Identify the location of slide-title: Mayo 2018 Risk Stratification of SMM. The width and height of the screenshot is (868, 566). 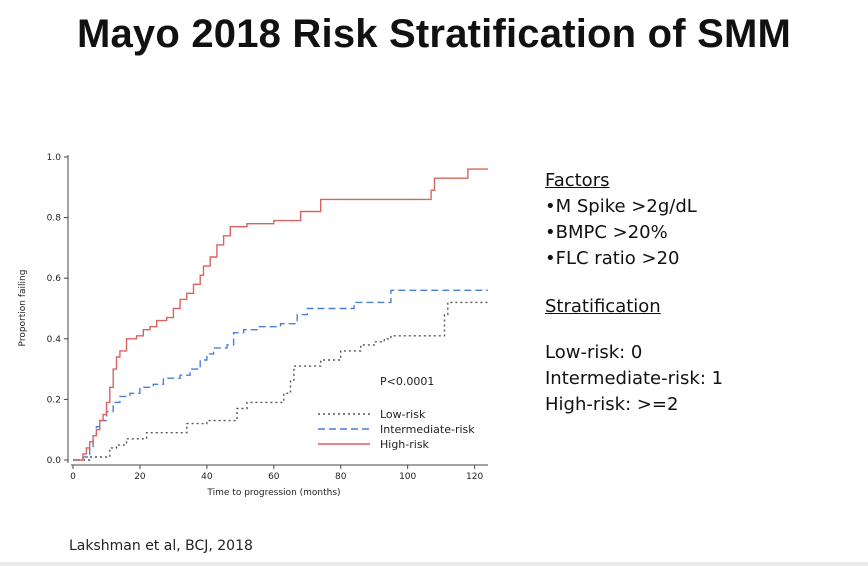
(434, 34).